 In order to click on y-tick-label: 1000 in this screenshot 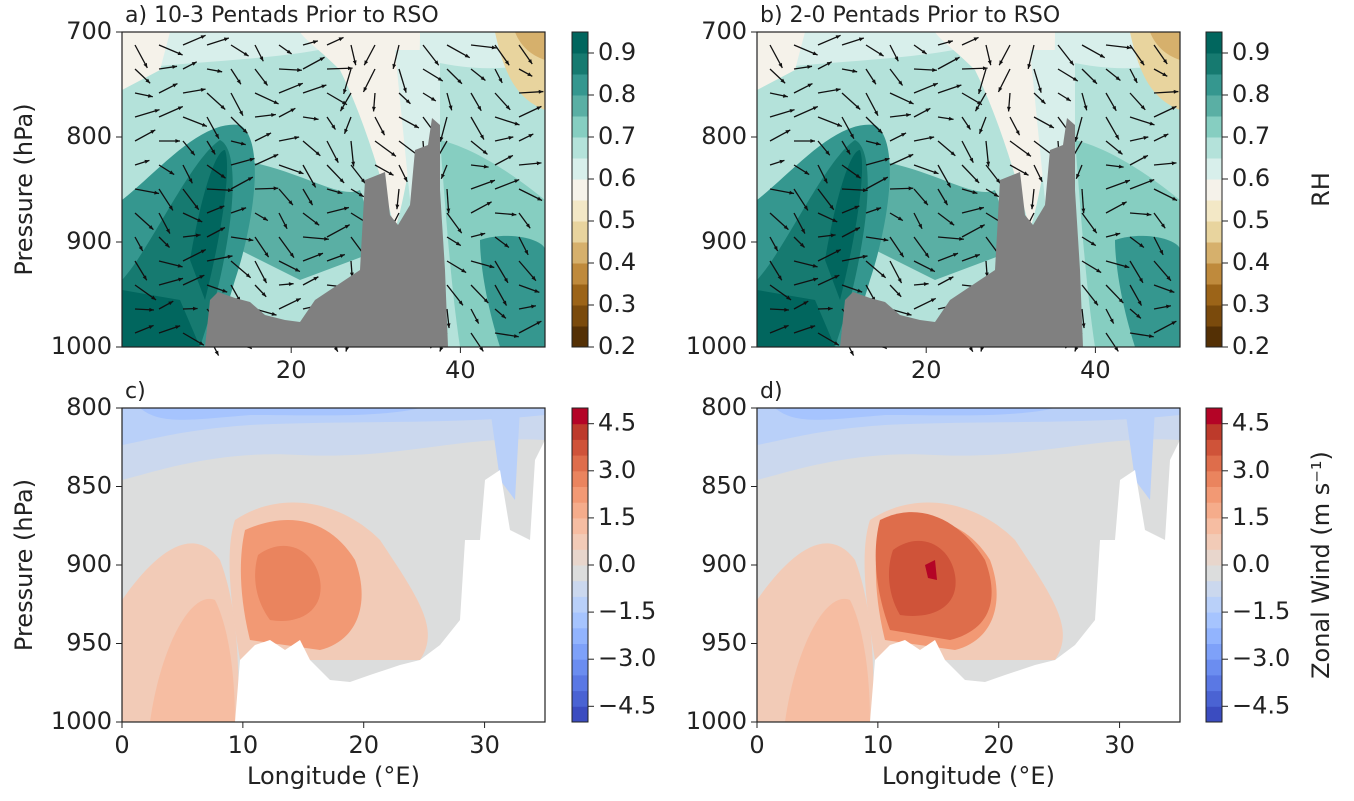, I will do `click(81, 721)`.